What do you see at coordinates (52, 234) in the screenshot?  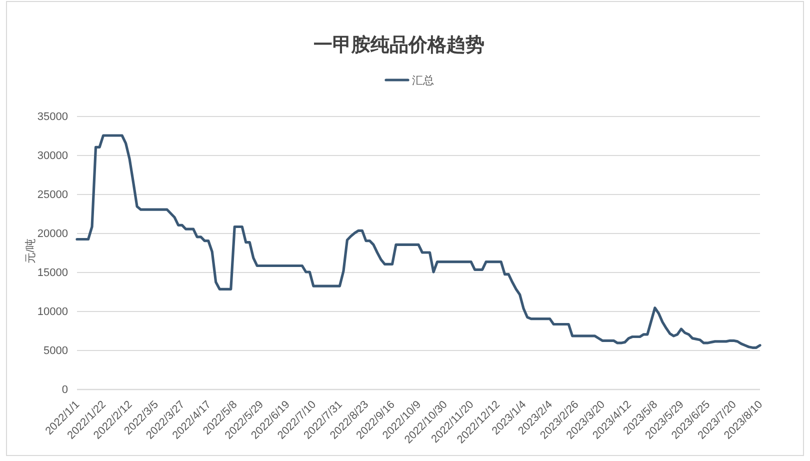 I see `ytick-label: 20000` at bounding box center [52, 234].